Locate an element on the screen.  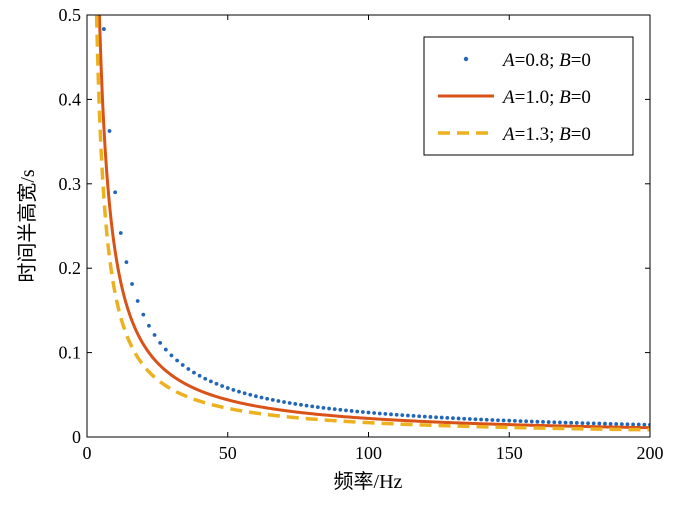
y-tick-label: 0.1 is located at coordinates (70, 353).